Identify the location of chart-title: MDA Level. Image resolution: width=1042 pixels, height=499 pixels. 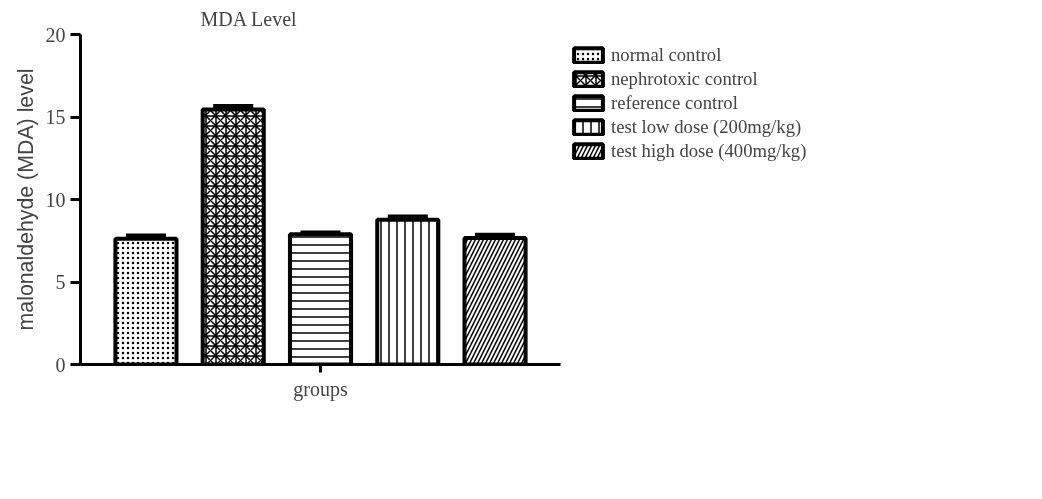
(249, 18).